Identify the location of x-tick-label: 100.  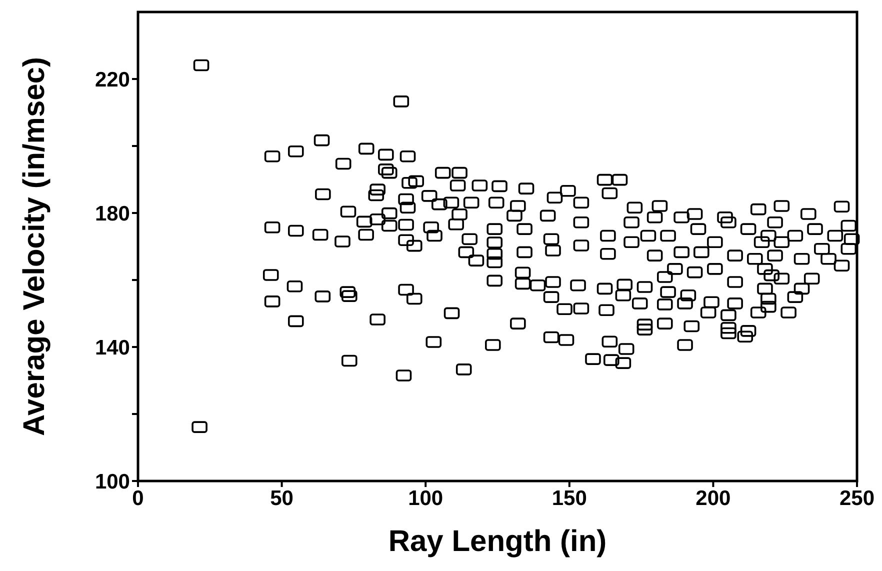
(426, 498).